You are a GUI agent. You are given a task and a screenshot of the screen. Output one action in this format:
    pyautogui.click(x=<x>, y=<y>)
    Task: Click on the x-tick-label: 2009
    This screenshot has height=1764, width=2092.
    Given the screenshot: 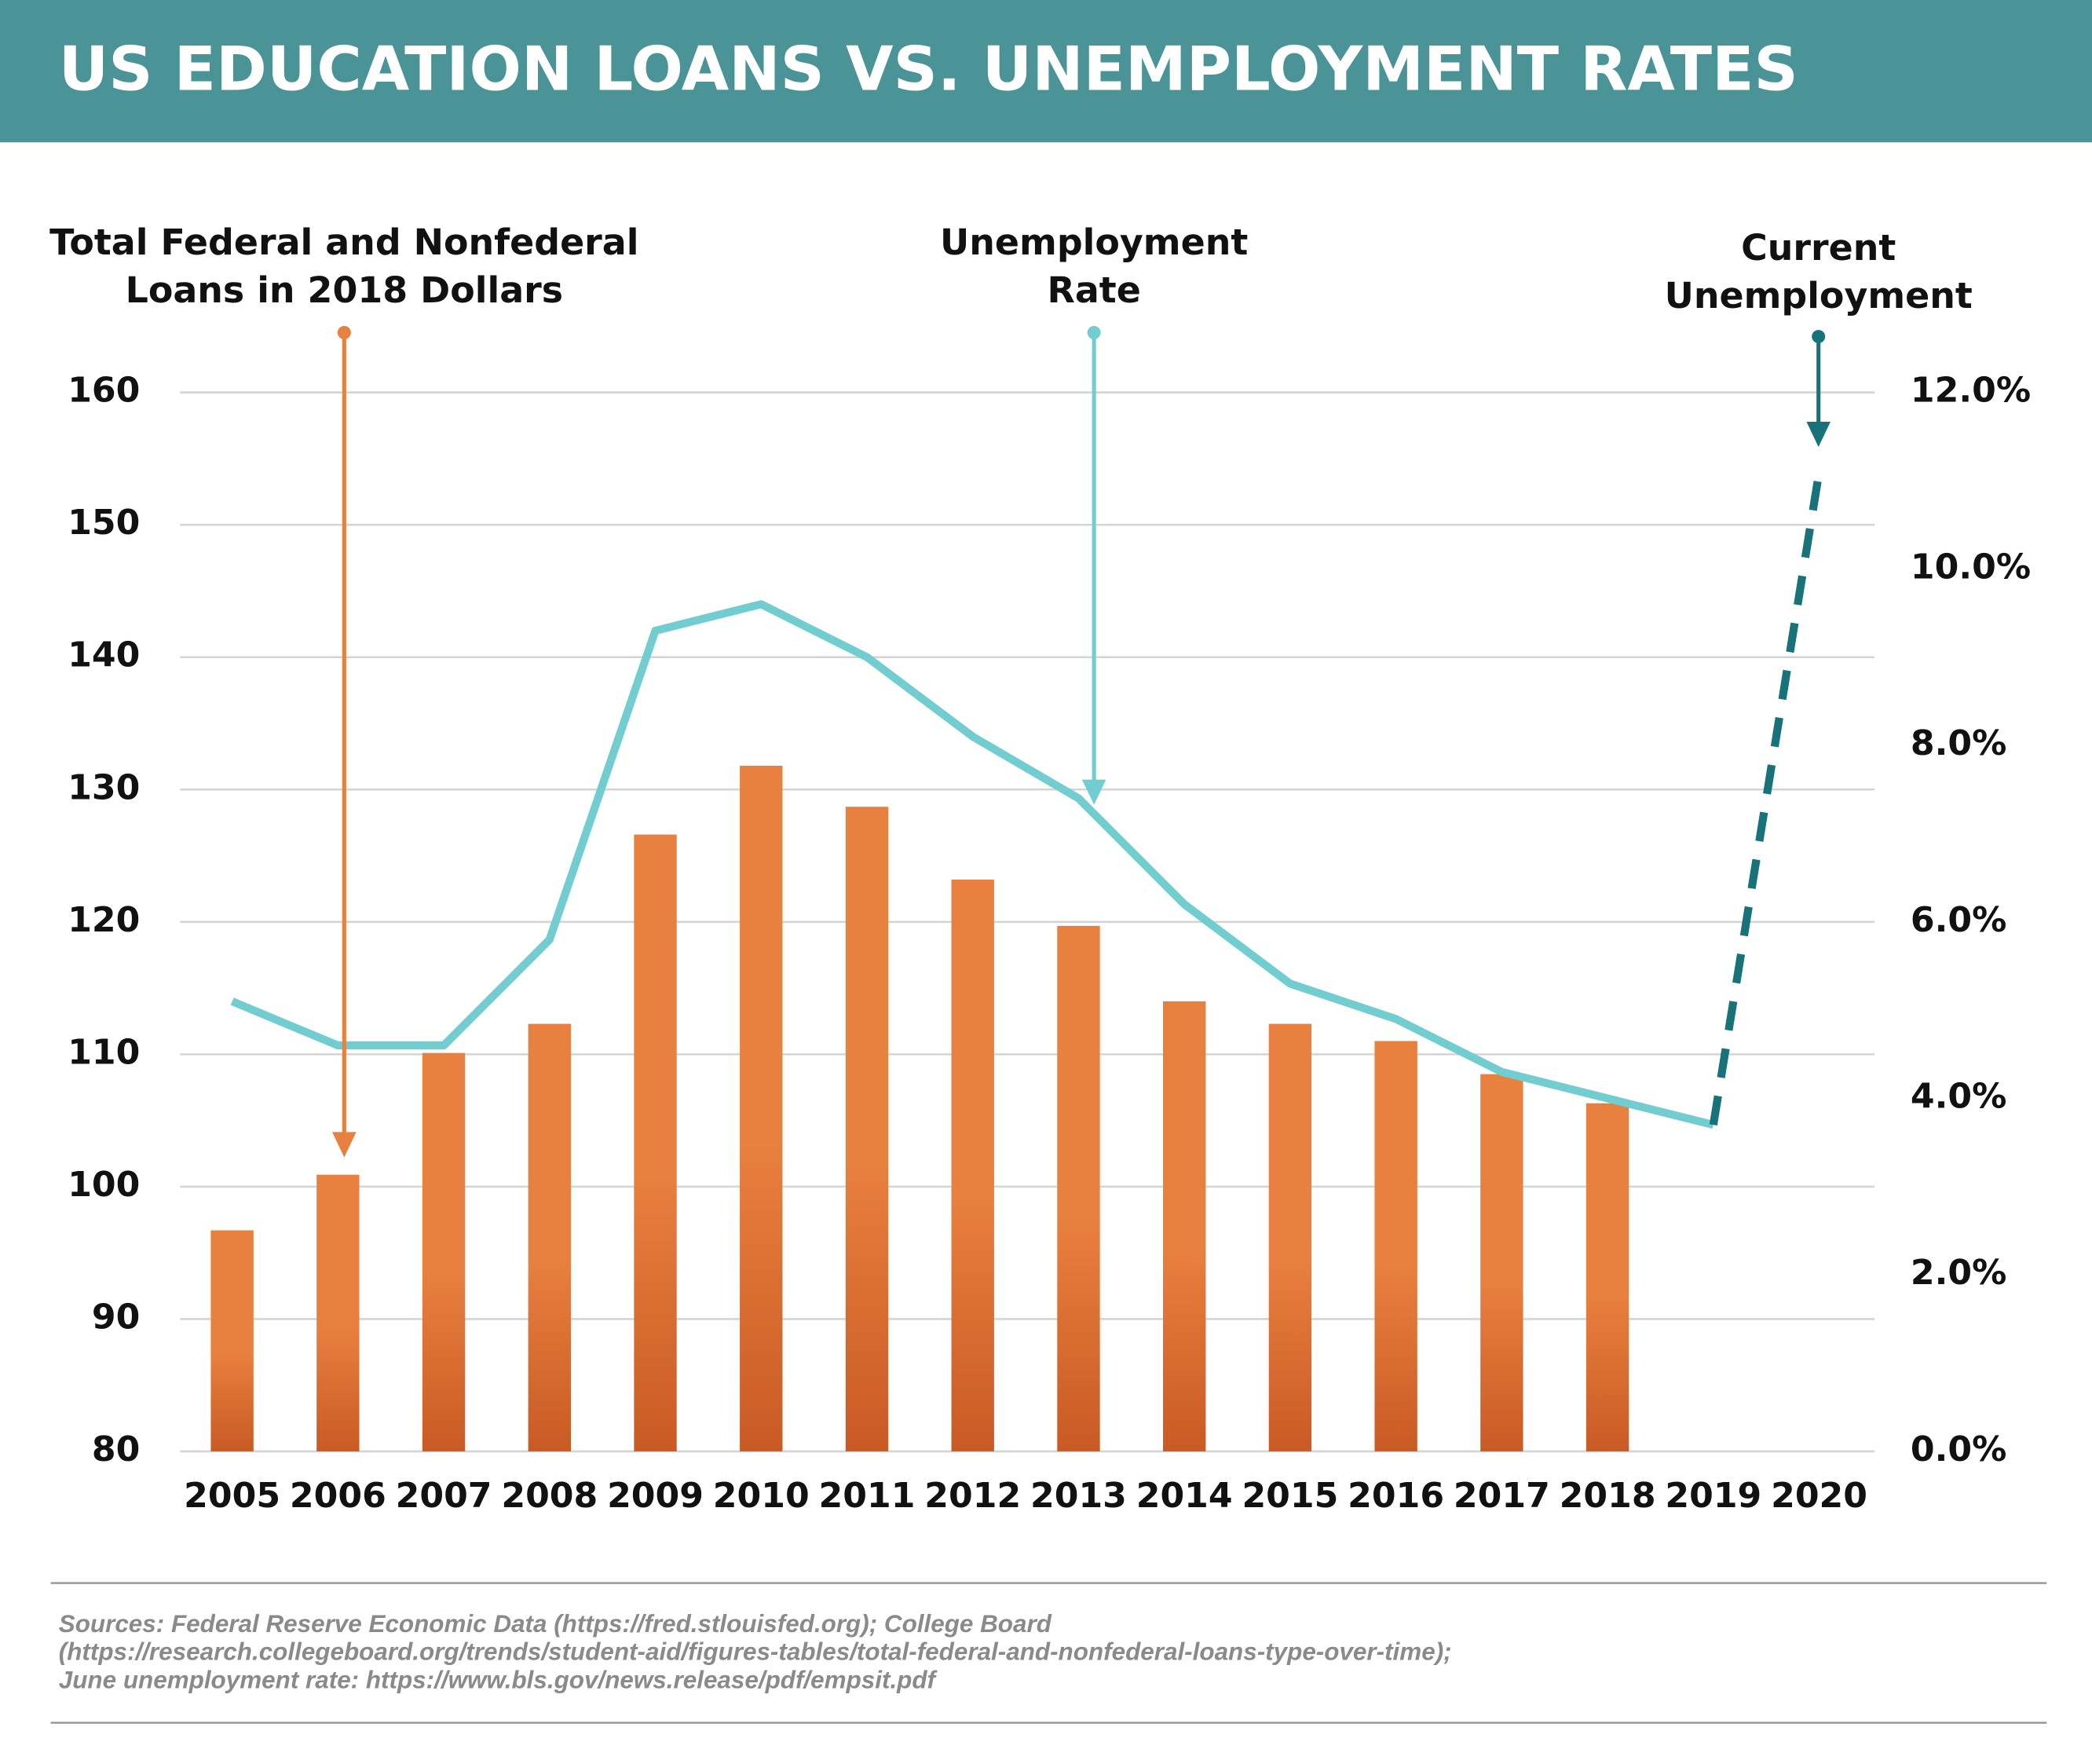 What is the action you would take?
    pyautogui.click(x=655, y=1496)
    